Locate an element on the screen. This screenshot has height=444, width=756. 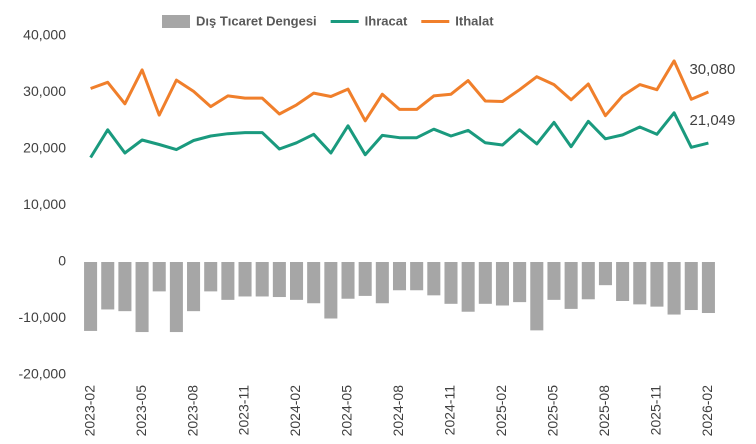
y-tick-label: 20,000 is located at coordinates (44, 148).